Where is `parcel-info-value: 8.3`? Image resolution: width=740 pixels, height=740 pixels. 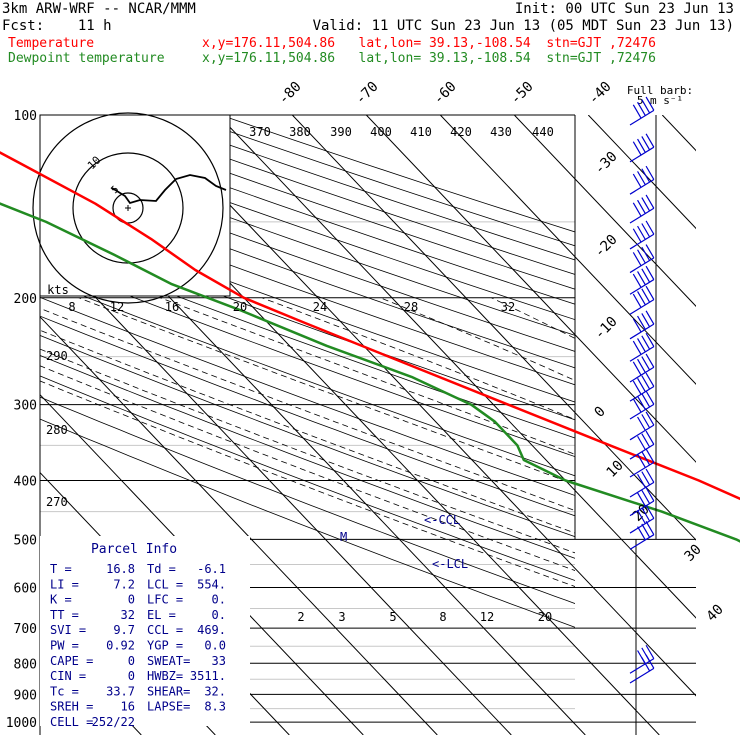 parcel-info-value: 8.3 is located at coordinates (215, 707).